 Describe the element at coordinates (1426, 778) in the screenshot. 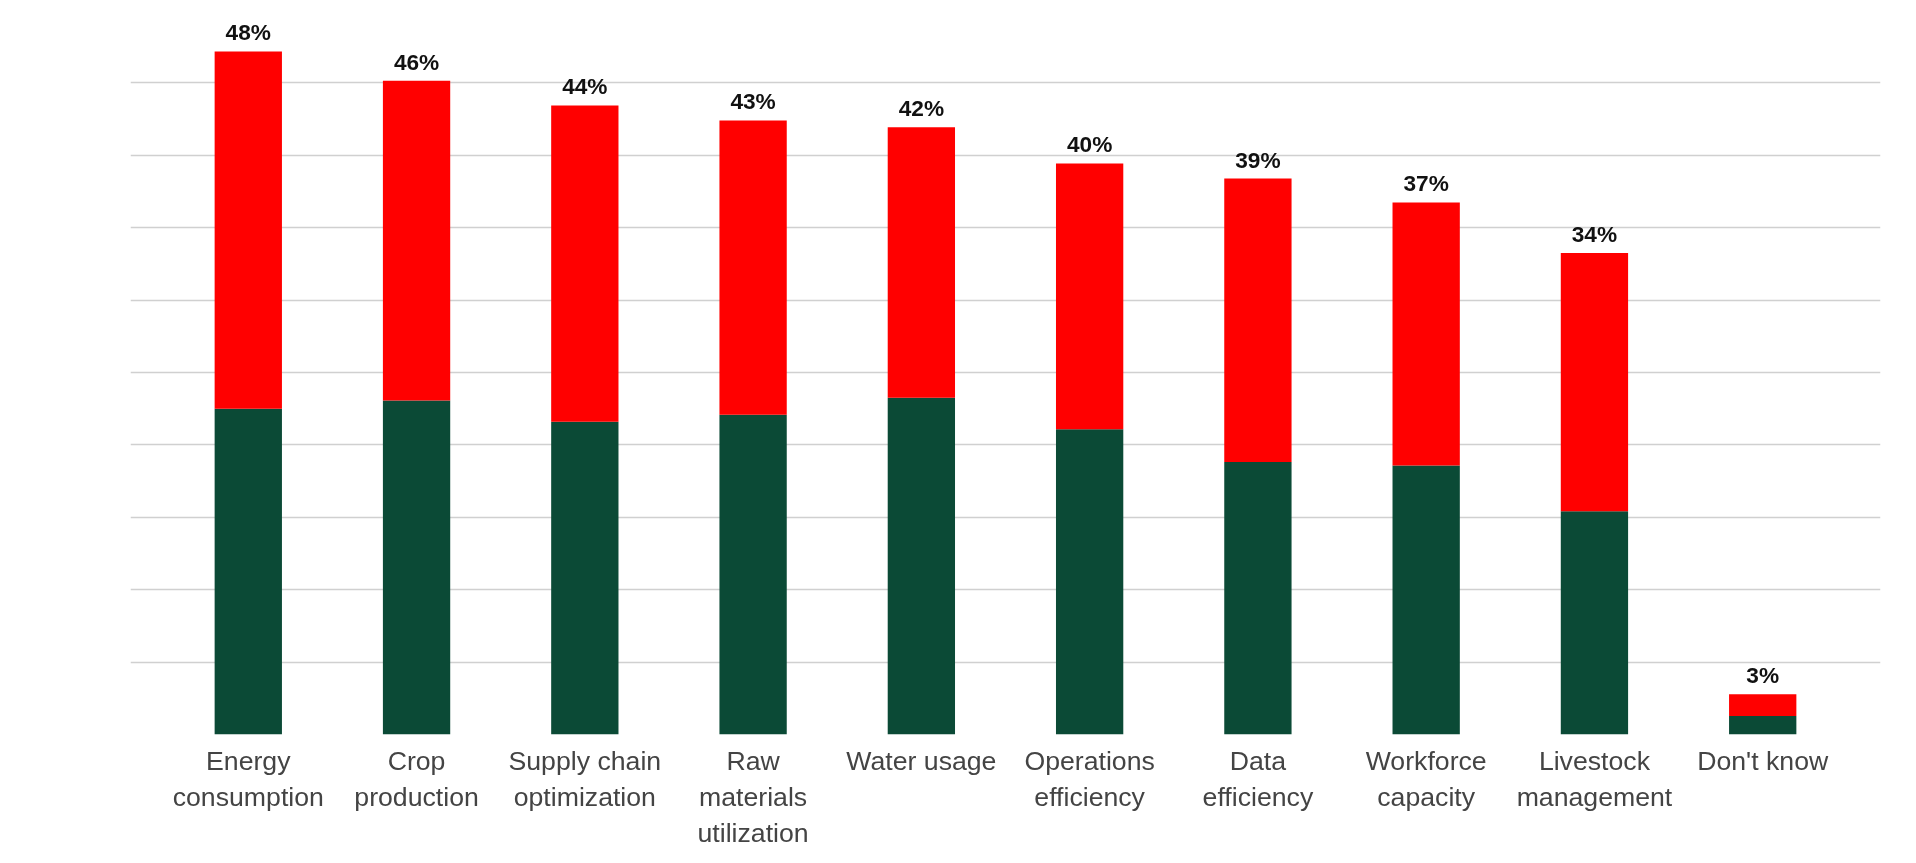

I see `x-tick-label: Workforce capacity` at that location.